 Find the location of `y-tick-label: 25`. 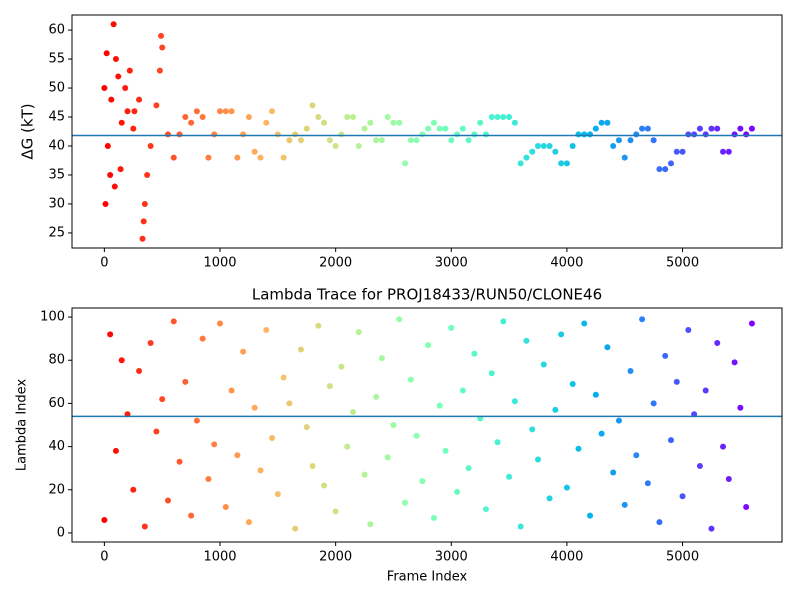

y-tick-label: 25 is located at coordinates (56, 232).